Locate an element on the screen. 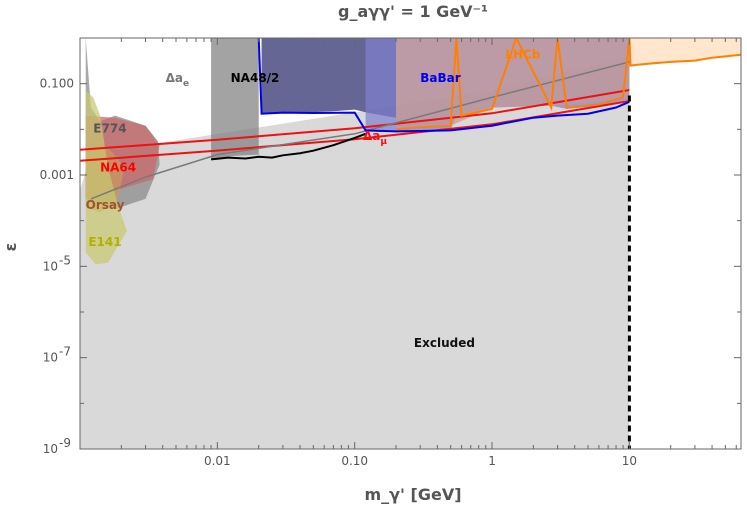  label-babar: BaBar is located at coordinates (440, 78).